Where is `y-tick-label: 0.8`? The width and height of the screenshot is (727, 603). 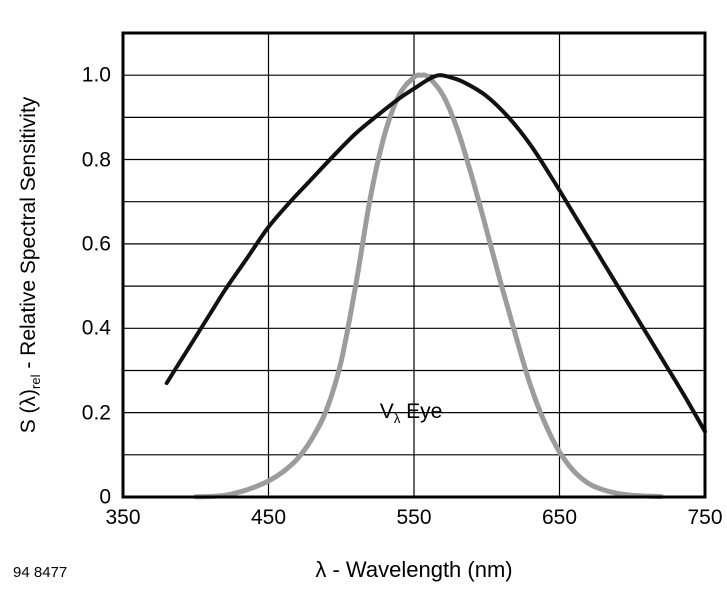
y-tick-label: 0.8 is located at coordinates (96, 159).